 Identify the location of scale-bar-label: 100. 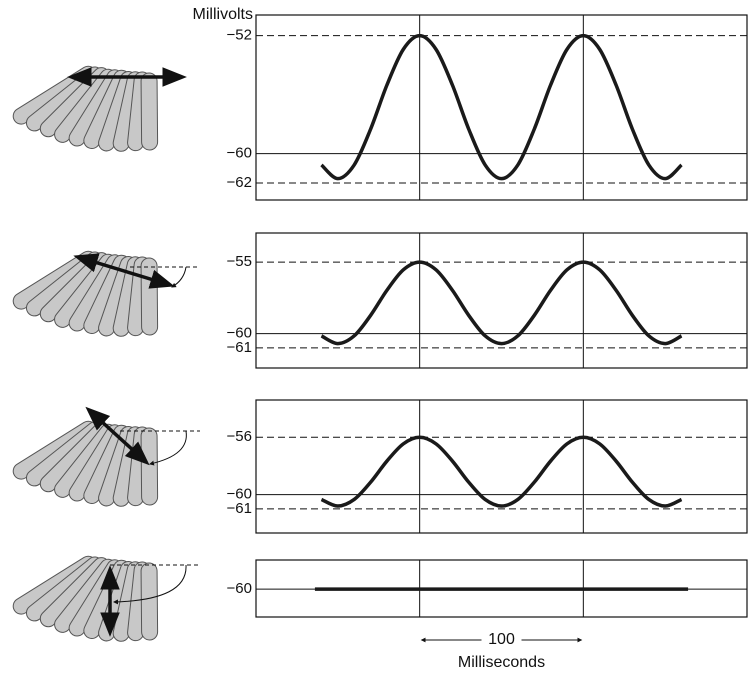
(501, 639).